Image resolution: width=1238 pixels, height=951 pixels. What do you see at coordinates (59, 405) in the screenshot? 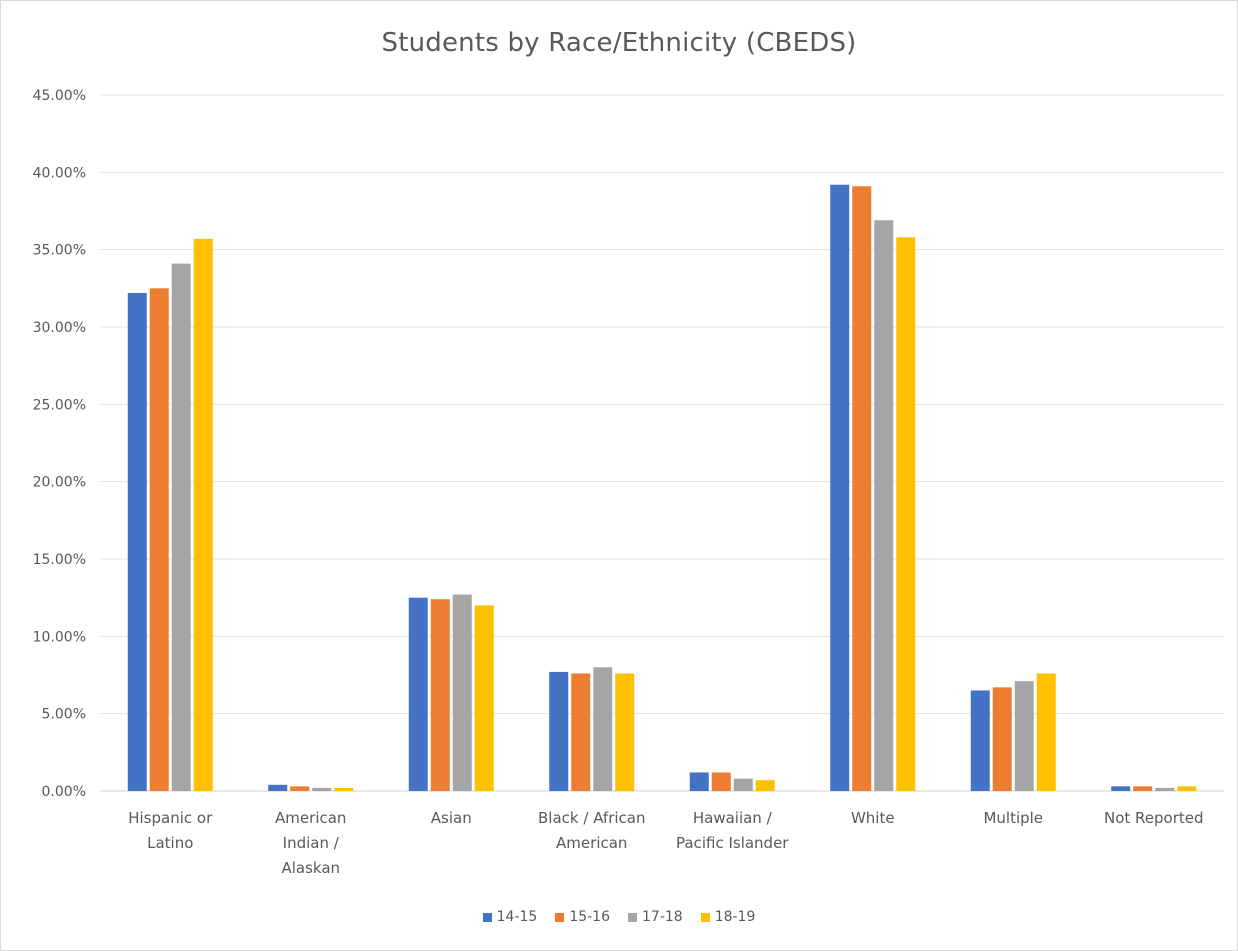
I see `y-tick-label: 25.00%` at bounding box center [59, 405].